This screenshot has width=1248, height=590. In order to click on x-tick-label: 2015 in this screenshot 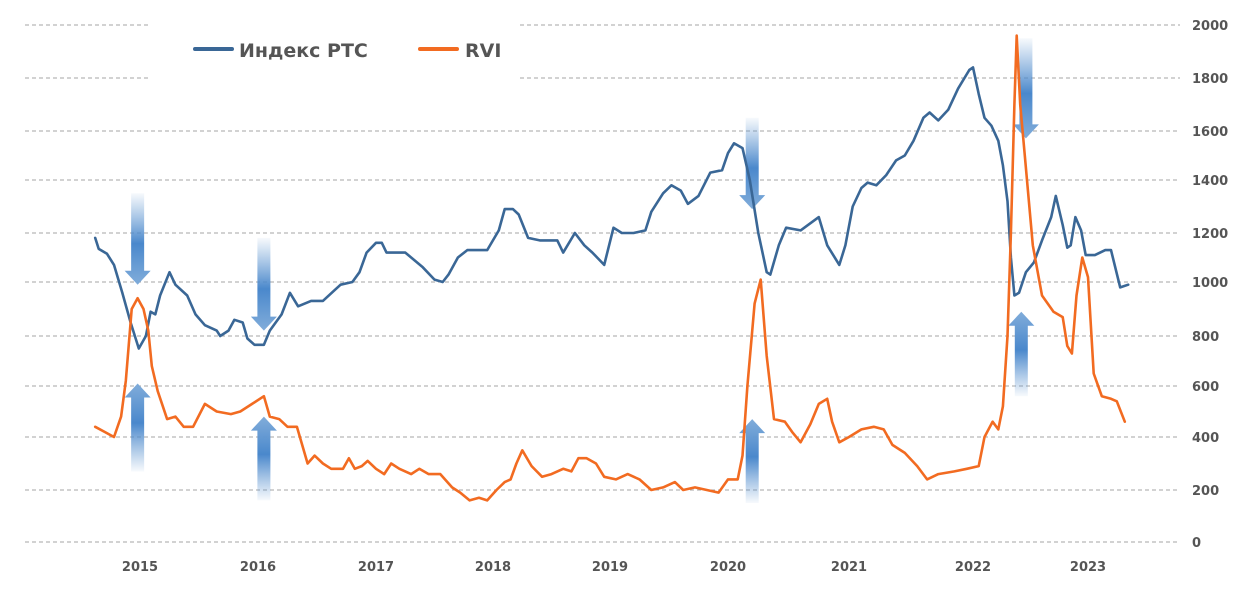, I will do `click(140, 567)`.